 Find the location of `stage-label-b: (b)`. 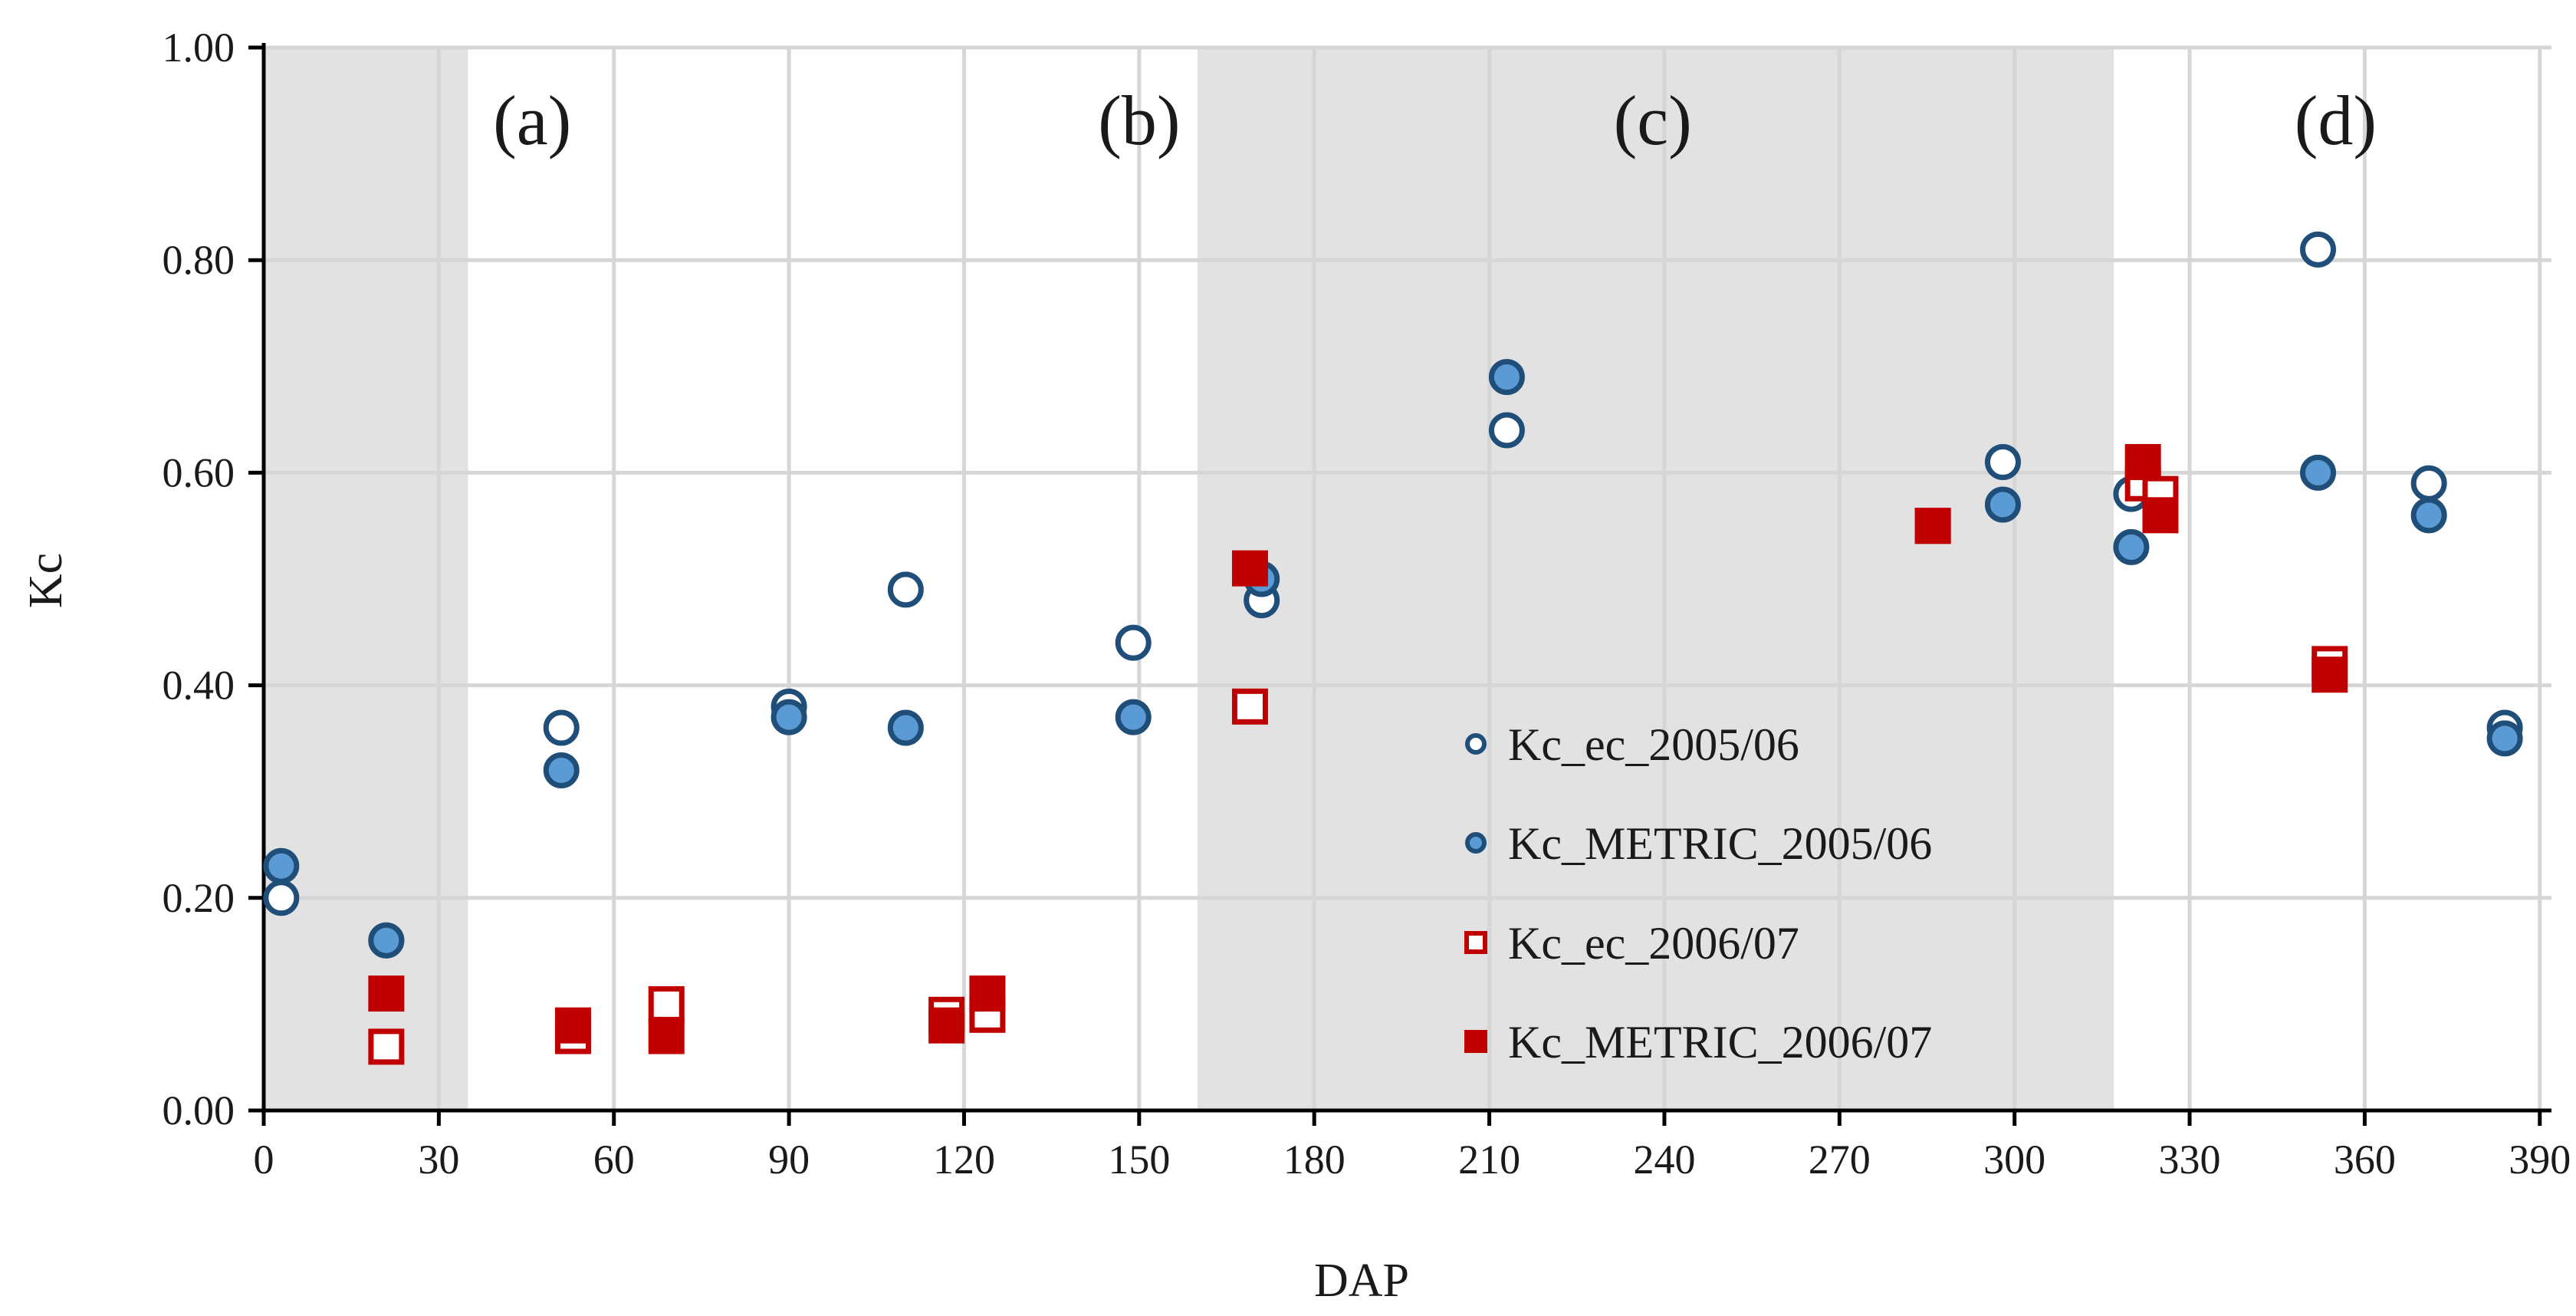

stage-label-b: (b) is located at coordinates (1139, 120).